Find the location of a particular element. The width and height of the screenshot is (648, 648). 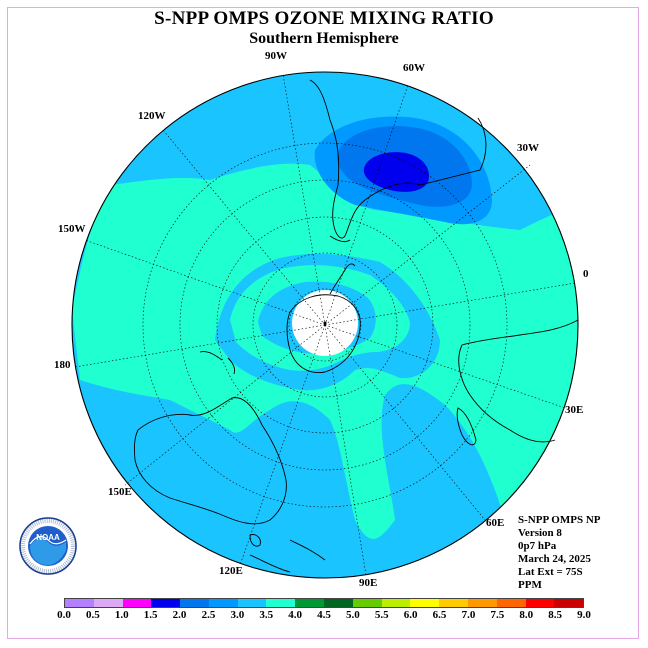

colorbar-tick-label: 8.5 is located at coordinates (555, 615).